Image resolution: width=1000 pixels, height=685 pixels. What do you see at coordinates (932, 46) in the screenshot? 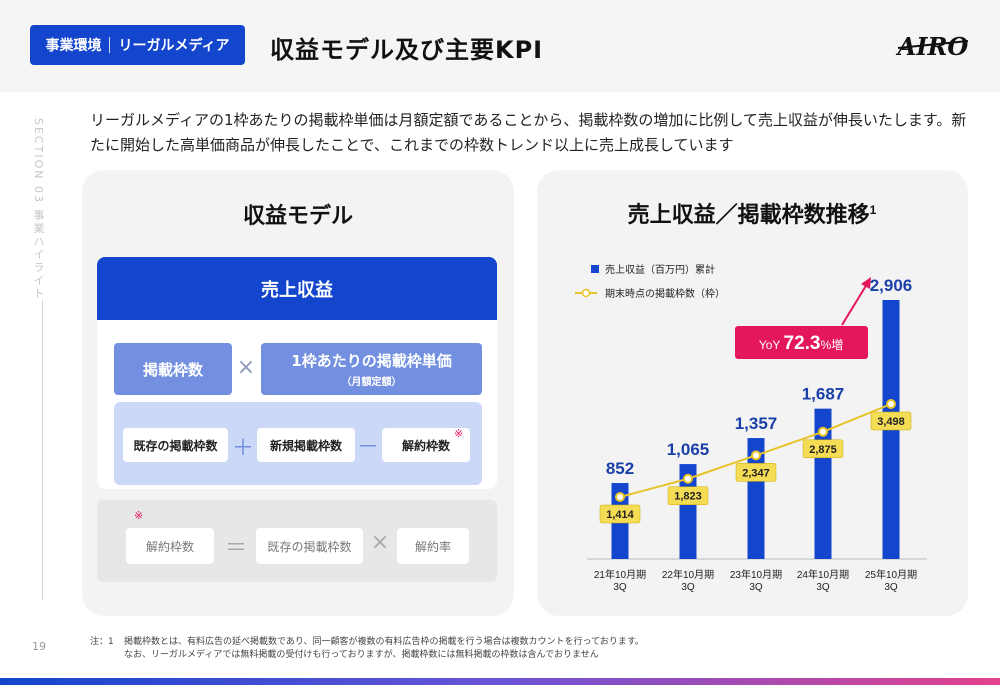
I see `company-logo: AIRO` at bounding box center [932, 46].